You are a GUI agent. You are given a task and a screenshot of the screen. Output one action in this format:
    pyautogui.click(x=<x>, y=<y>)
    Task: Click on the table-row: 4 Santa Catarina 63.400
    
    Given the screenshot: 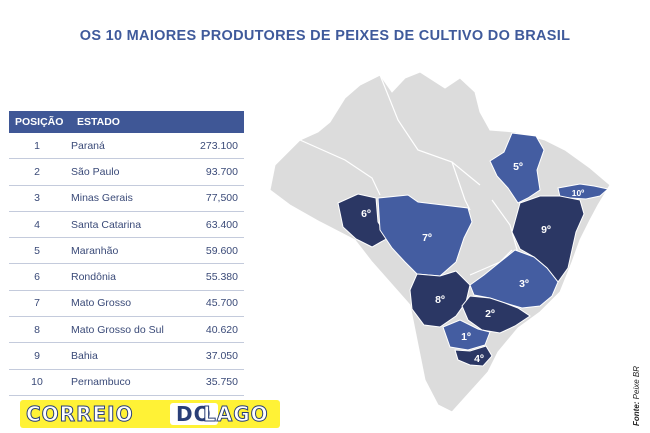 What is the action you would take?
    pyautogui.click(x=126, y=225)
    